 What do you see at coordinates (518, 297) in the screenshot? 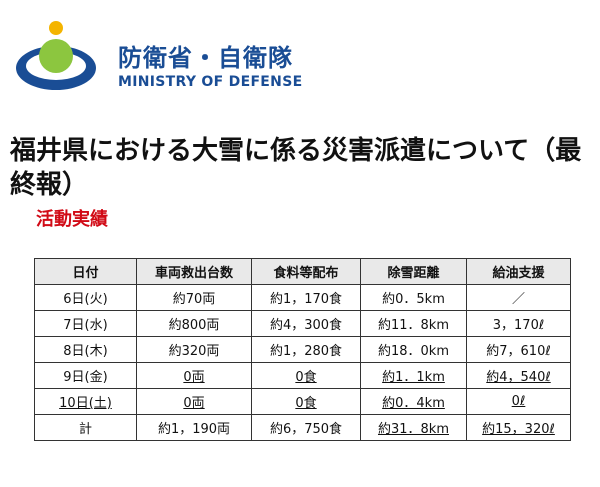
I see `cell-fuel: ／` at bounding box center [518, 297].